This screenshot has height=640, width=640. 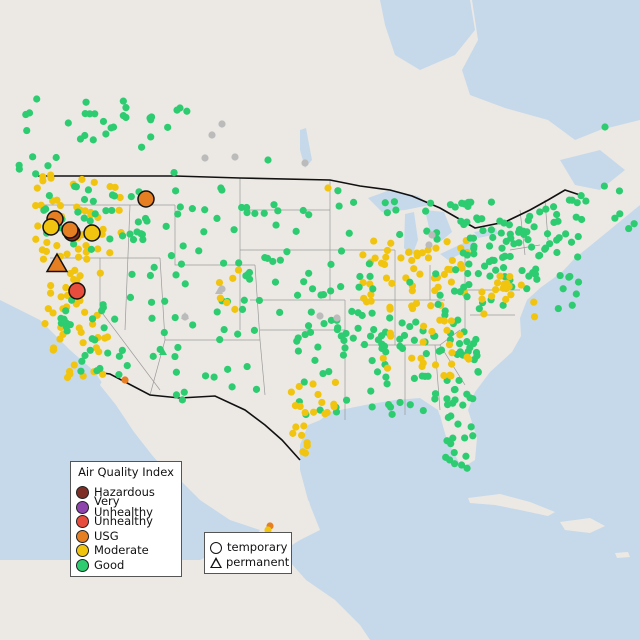 I want to click on aqi-legend-label: Good, so click(x=109, y=564).